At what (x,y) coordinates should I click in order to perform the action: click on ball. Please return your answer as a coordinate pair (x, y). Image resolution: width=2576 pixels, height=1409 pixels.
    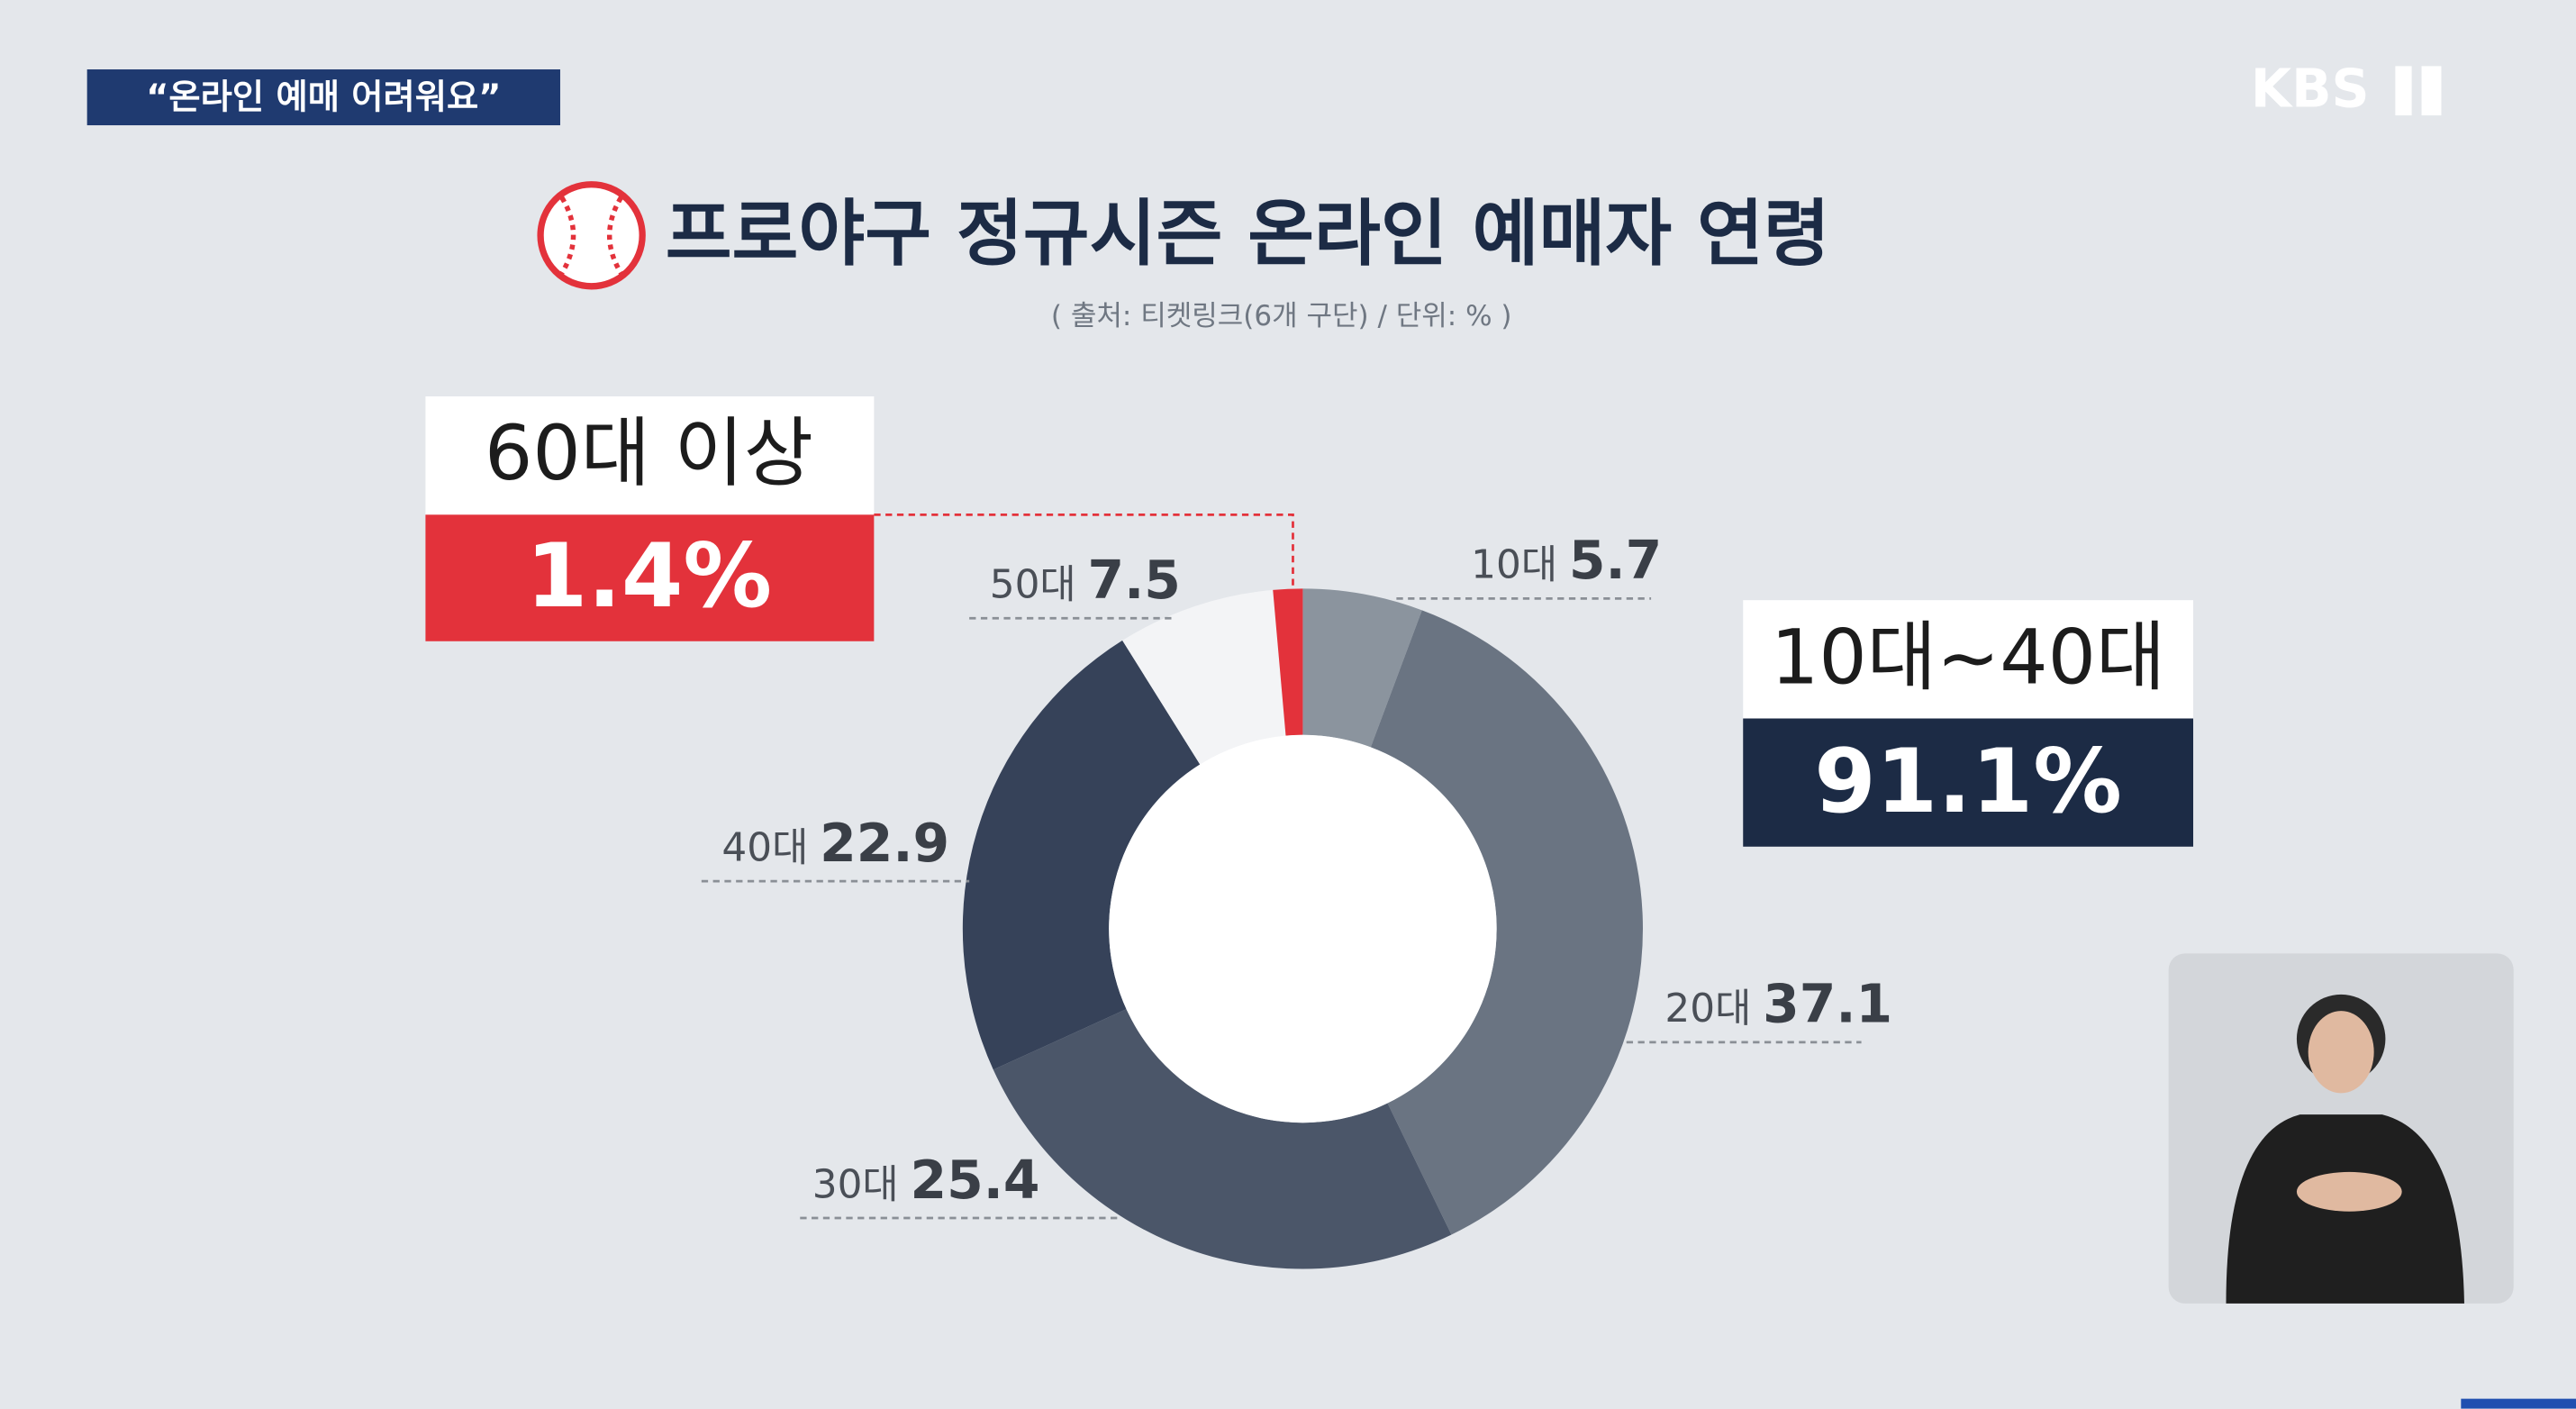
    Looking at the image, I should click on (591, 236).